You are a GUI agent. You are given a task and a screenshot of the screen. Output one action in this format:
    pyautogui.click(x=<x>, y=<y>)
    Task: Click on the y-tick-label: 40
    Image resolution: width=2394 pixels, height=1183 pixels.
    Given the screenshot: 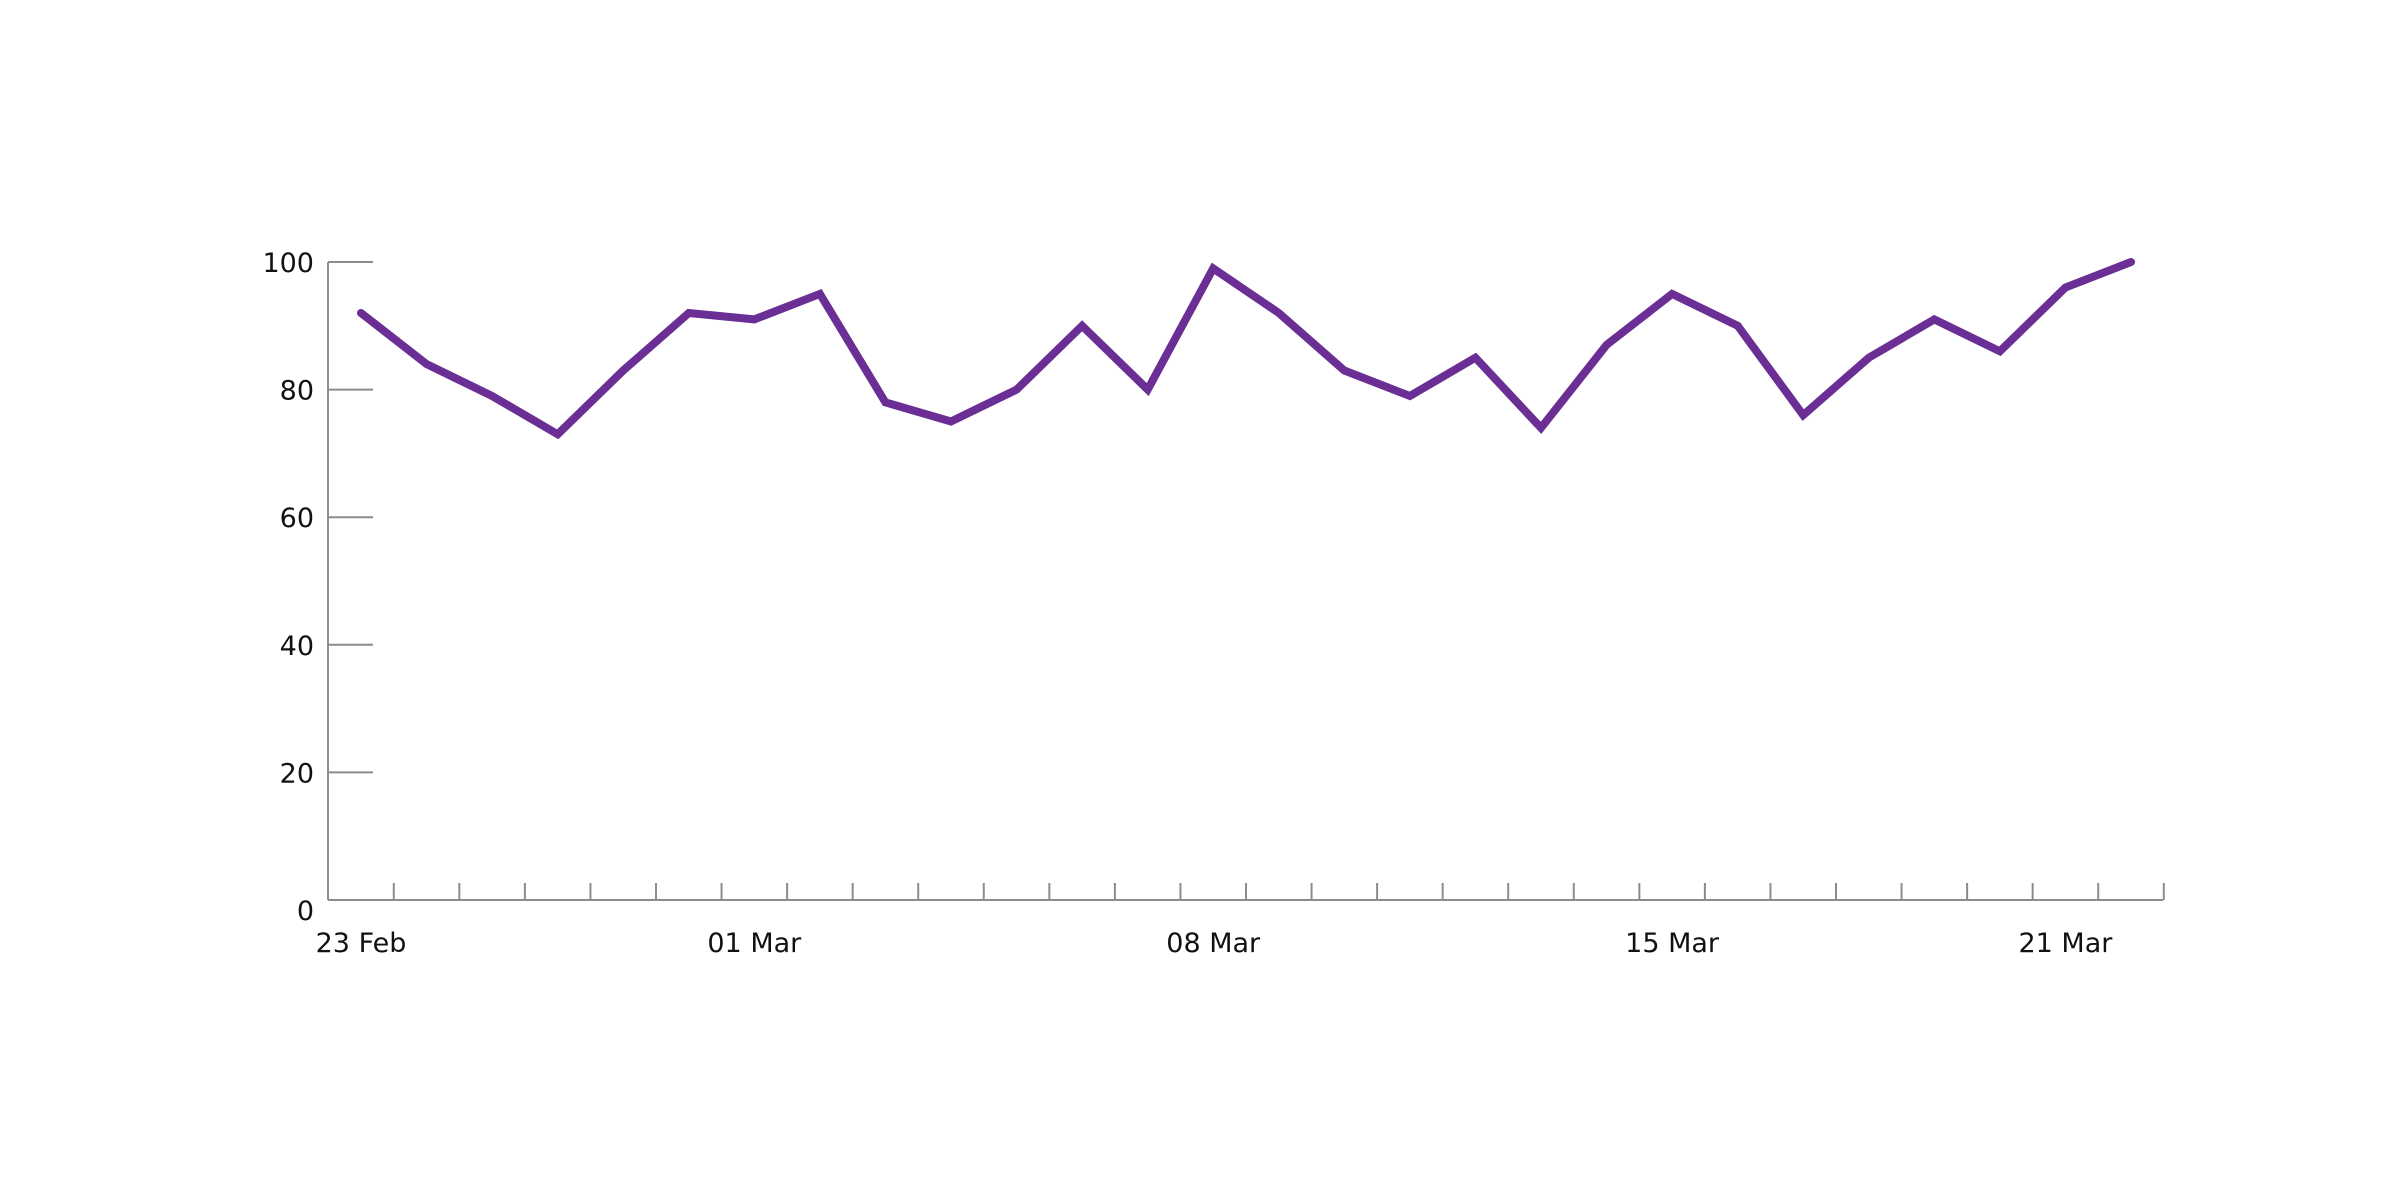 What is the action you would take?
    pyautogui.click(x=297, y=646)
    